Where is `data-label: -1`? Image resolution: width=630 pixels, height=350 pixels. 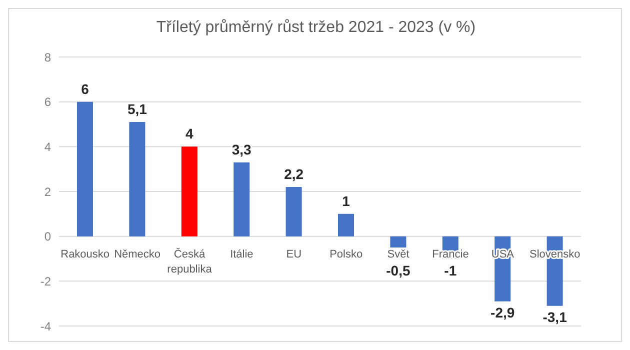 data-label: -1 is located at coordinates (450, 270).